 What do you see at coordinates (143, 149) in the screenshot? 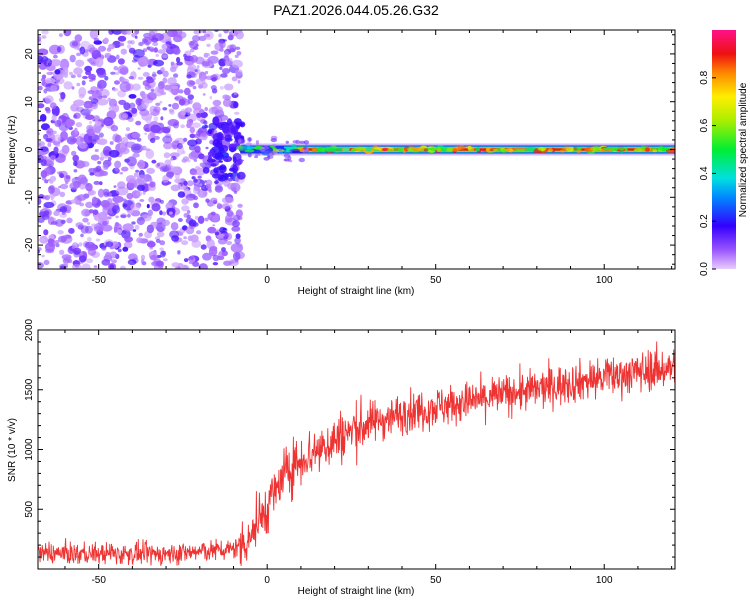
I see `spectrogram-noise-blobs` at bounding box center [143, 149].